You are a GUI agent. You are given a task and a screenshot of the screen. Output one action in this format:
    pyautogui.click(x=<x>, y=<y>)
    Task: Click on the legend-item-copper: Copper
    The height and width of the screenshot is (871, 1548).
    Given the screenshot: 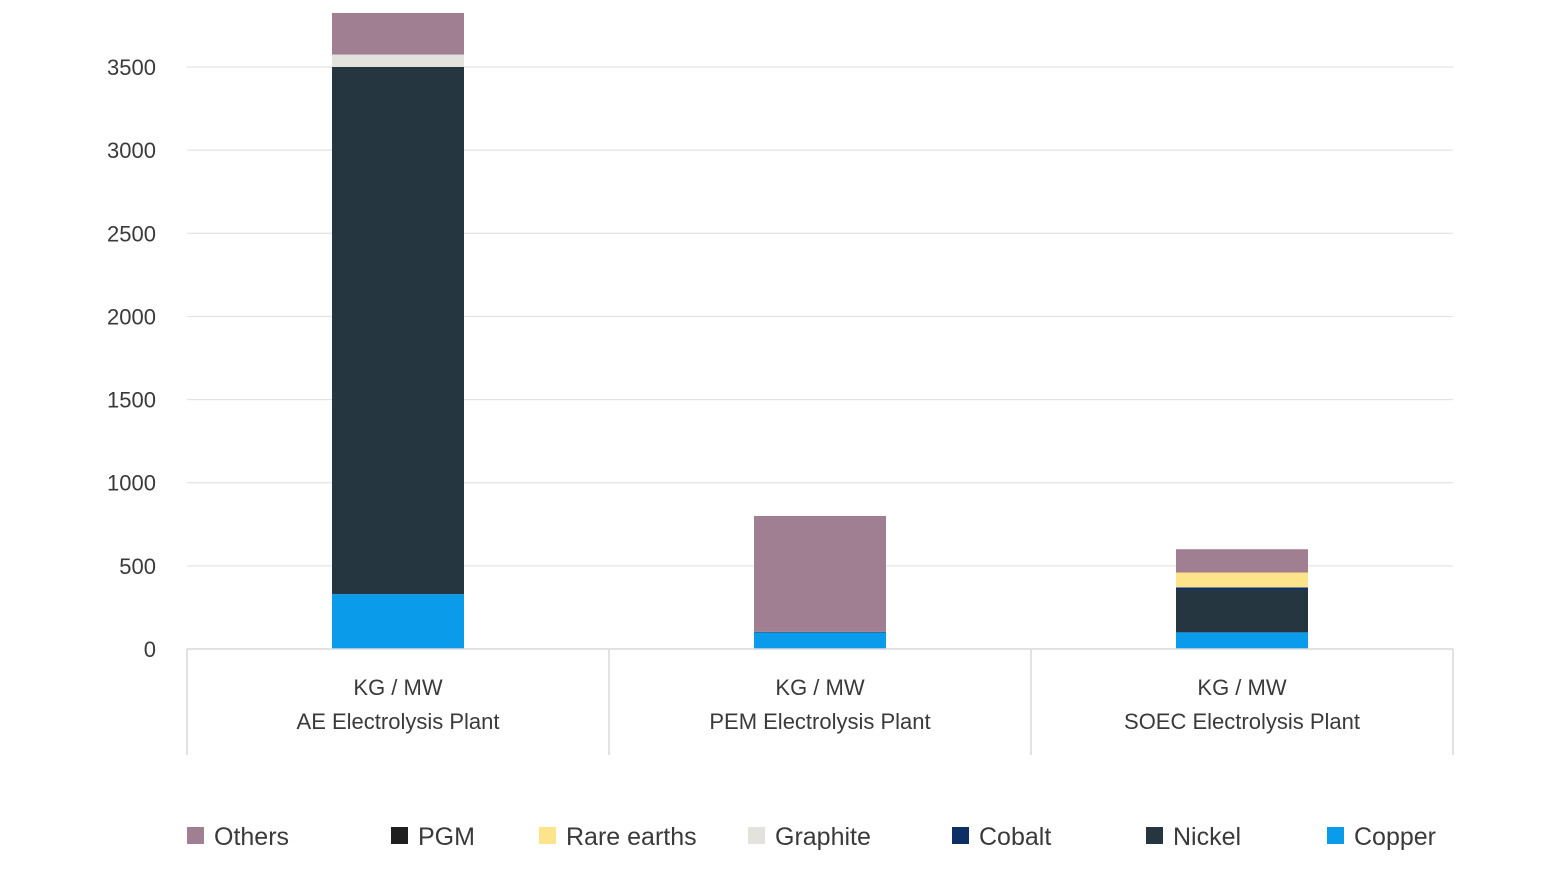 What is the action you would take?
    pyautogui.click(x=1381, y=837)
    